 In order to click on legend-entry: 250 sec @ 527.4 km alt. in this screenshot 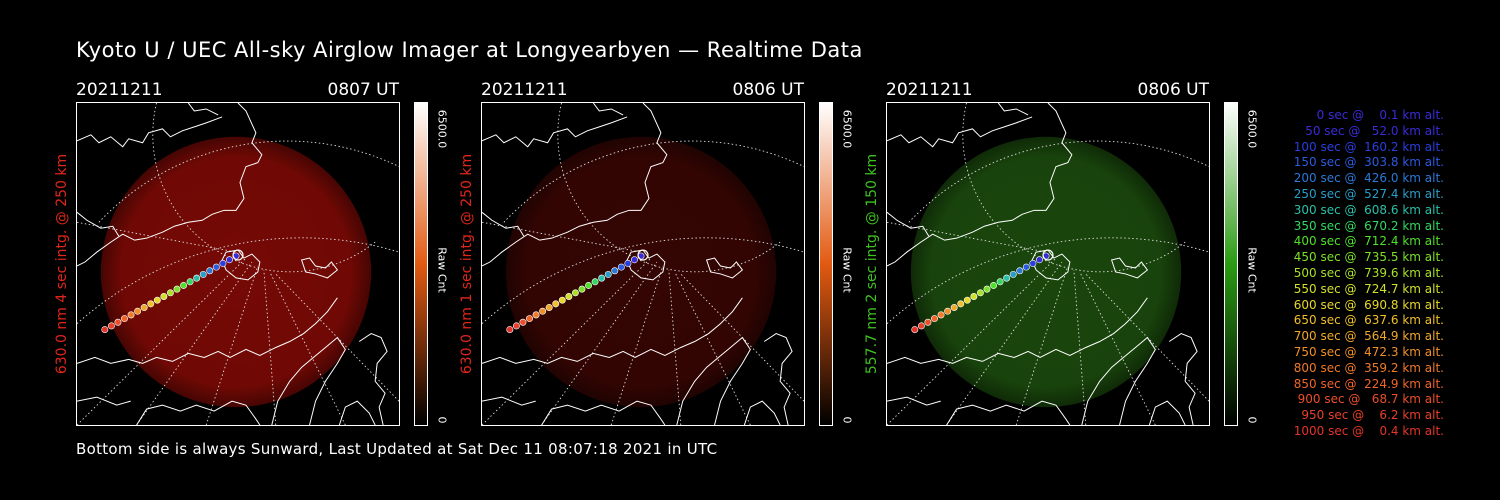, I will do `click(1366, 193)`.